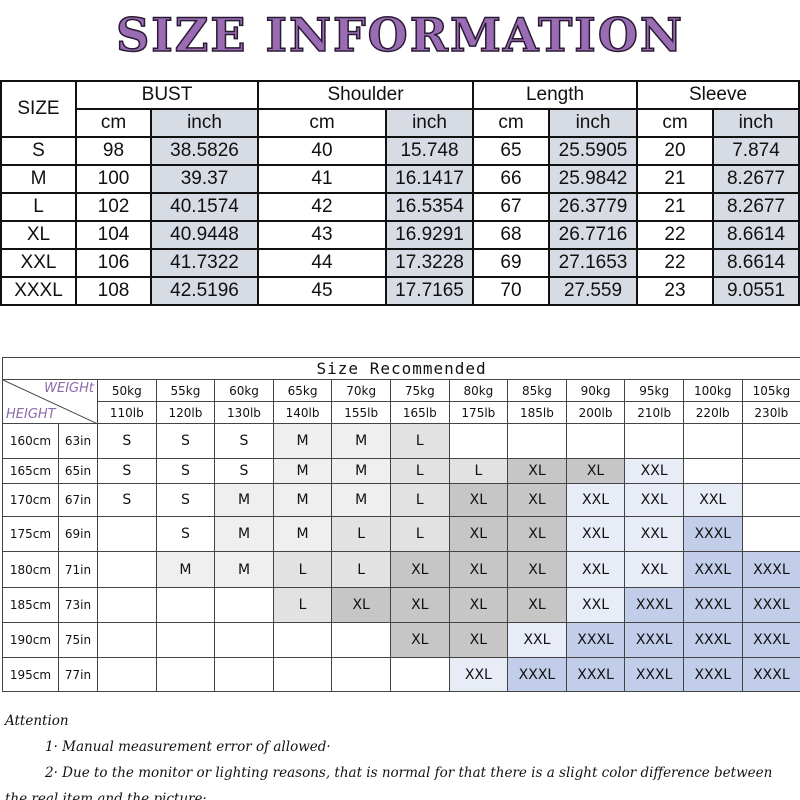 This screenshot has height=800, width=800. What do you see at coordinates (511, 263) in the screenshot?
I see `size-cell: 69` at bounding box center [511, 263].